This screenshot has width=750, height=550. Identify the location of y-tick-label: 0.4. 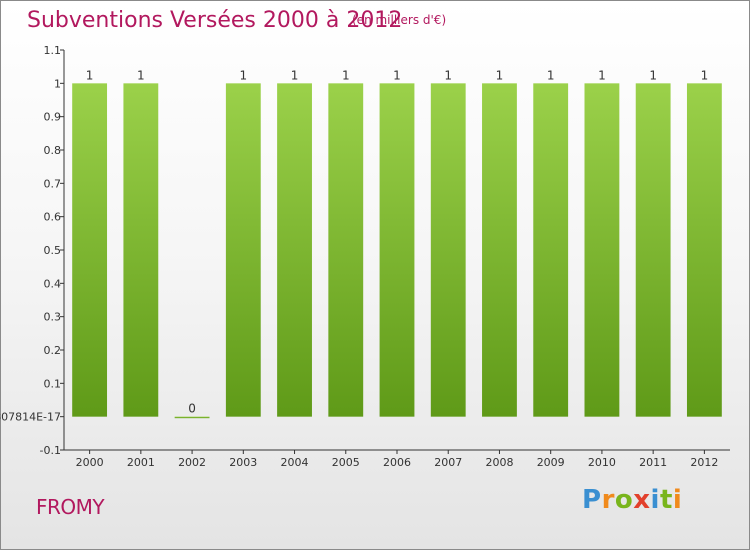
(53, 283).